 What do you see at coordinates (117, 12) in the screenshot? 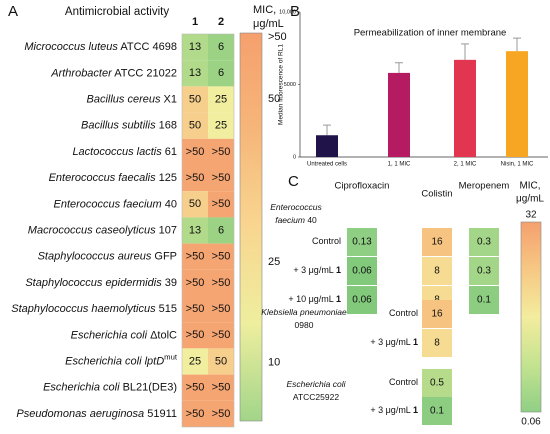
I see `panel-title: Antimicrobial activity` at bounding box center [117, 12].